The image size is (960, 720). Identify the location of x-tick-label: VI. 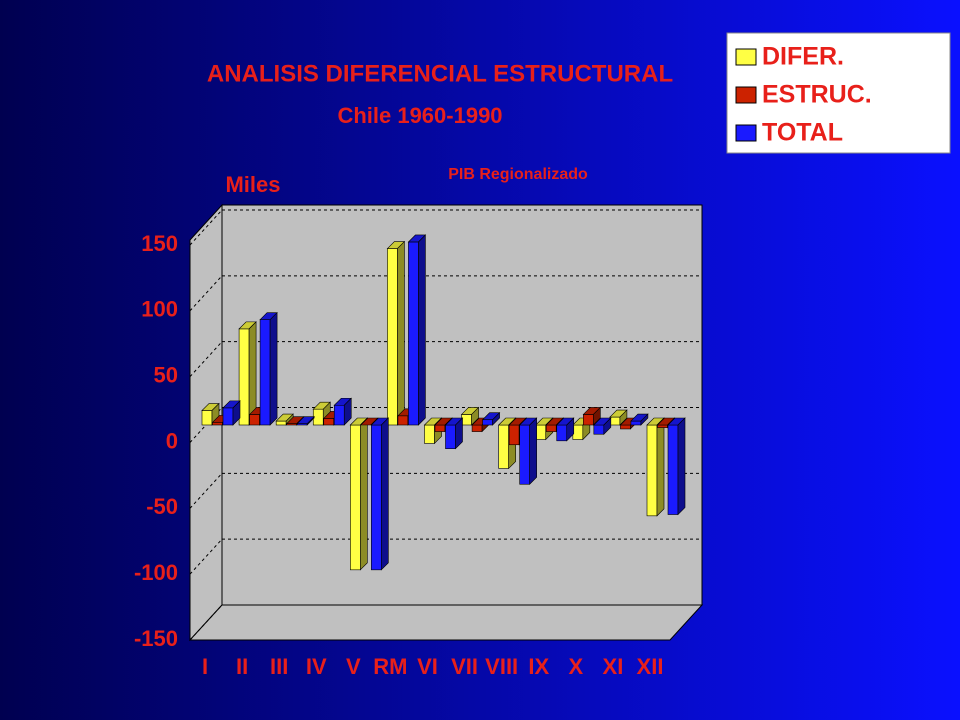
(427, 666).